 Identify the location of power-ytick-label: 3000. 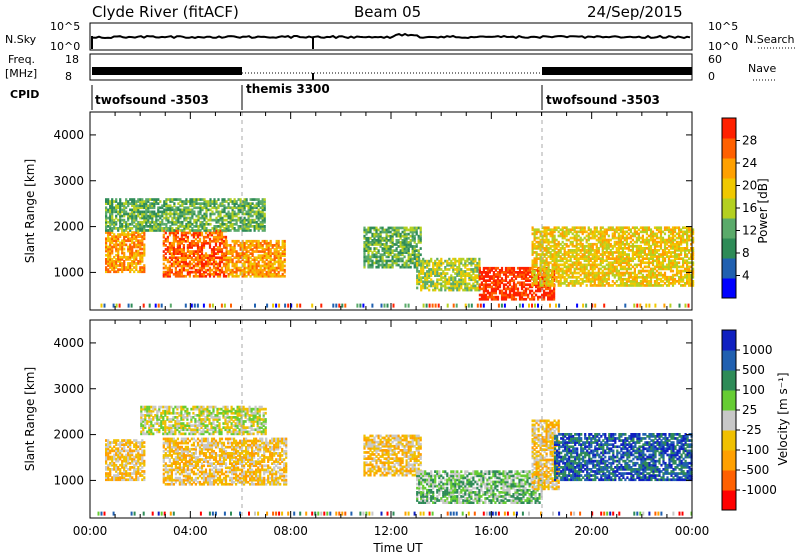
(68, 181).